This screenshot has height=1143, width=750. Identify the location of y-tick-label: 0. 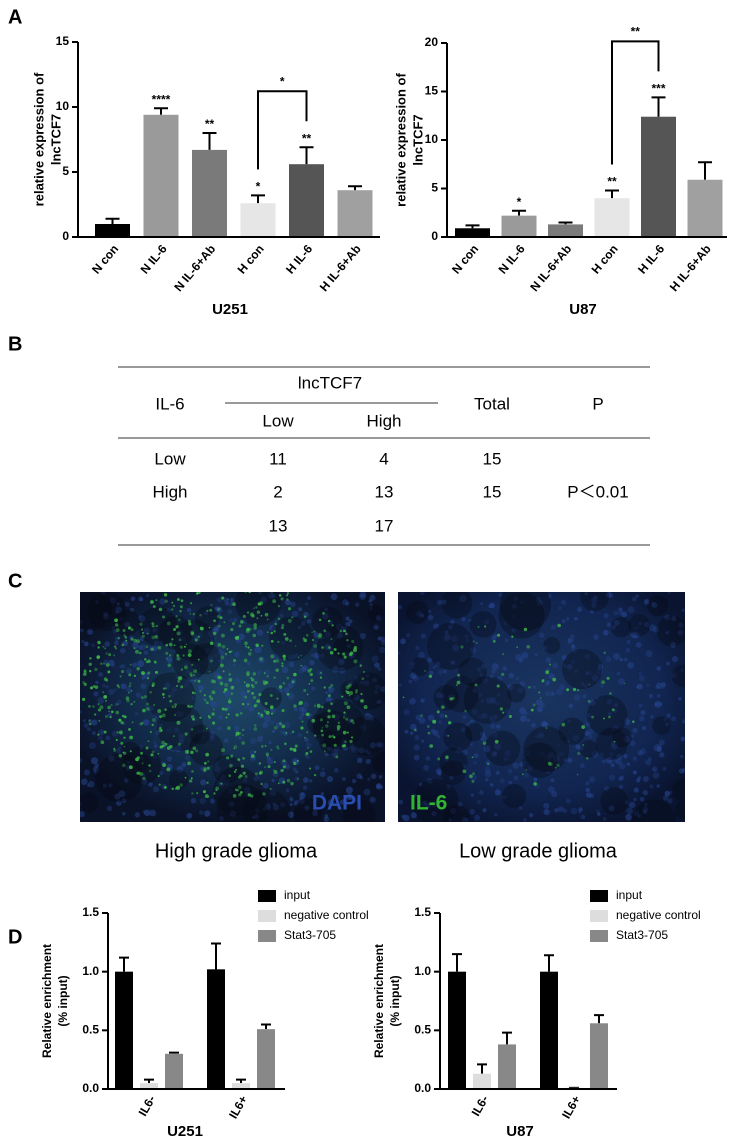
(65, 236).